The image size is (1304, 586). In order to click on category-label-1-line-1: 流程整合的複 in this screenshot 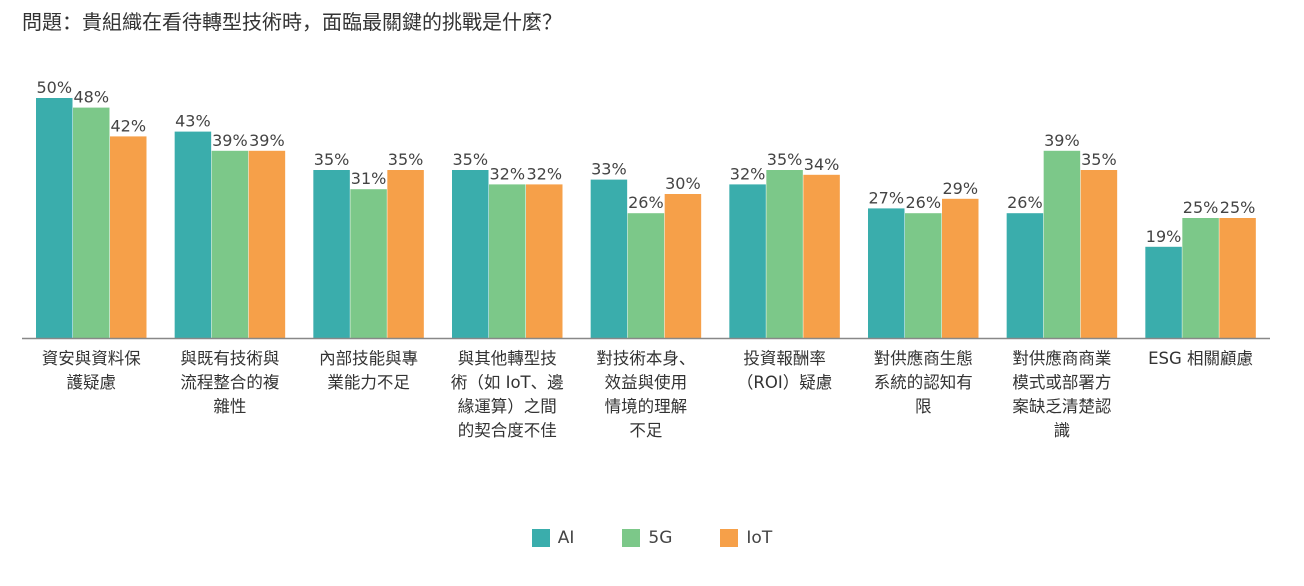, I will do `click(230, 382)`.